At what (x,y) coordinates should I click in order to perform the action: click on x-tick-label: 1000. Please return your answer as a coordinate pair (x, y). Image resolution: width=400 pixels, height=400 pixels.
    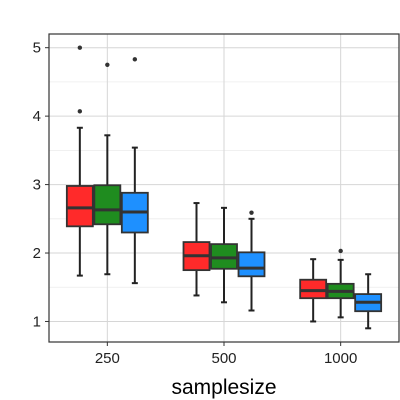
    Looking at the image, I should click on (340, 358).